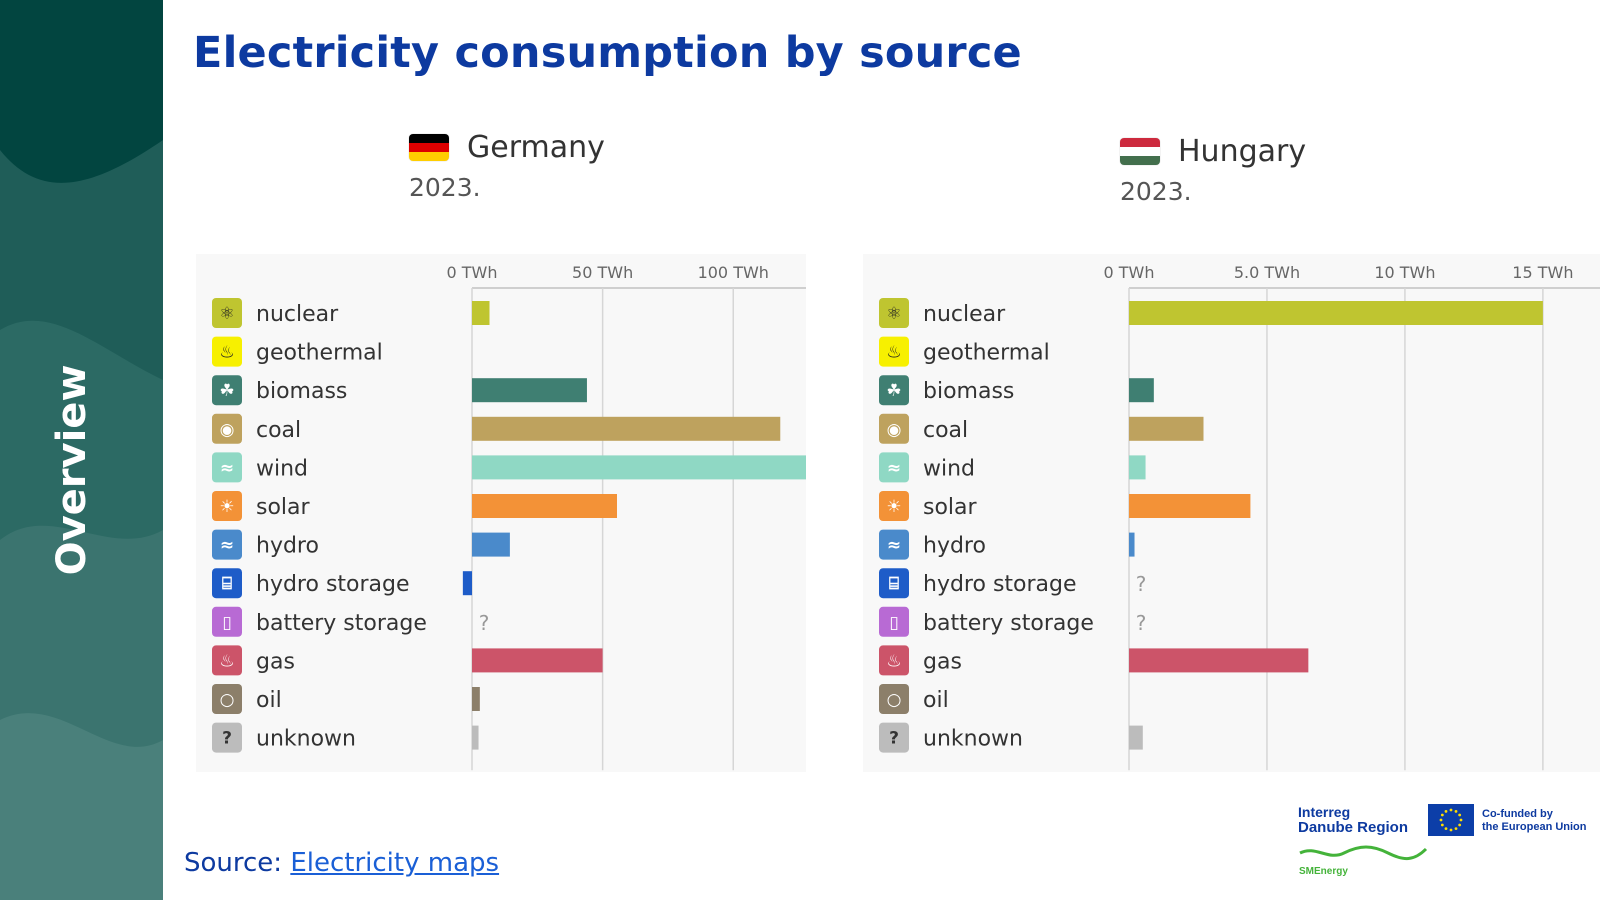 The width and height of the screenshot is (1600, 900). Describe the element at coordinates (1404, 272) in the screenshot. I see `x-tick-label: 10 TWh` at that location.